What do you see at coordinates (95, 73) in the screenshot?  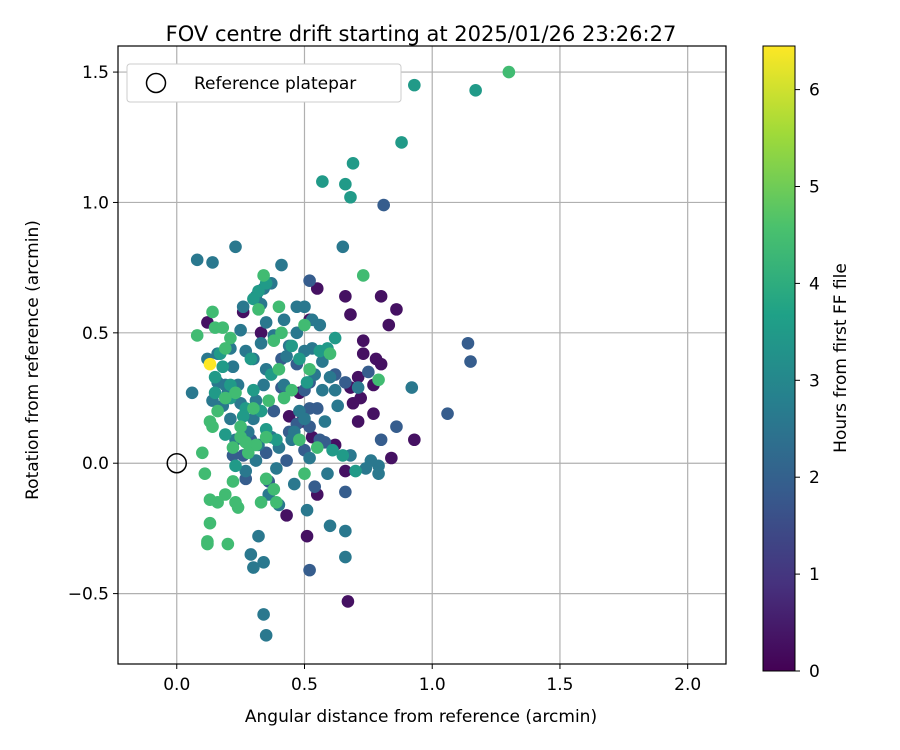 I see `y-tick-label: 1.5` at bounding box center [95, 73].